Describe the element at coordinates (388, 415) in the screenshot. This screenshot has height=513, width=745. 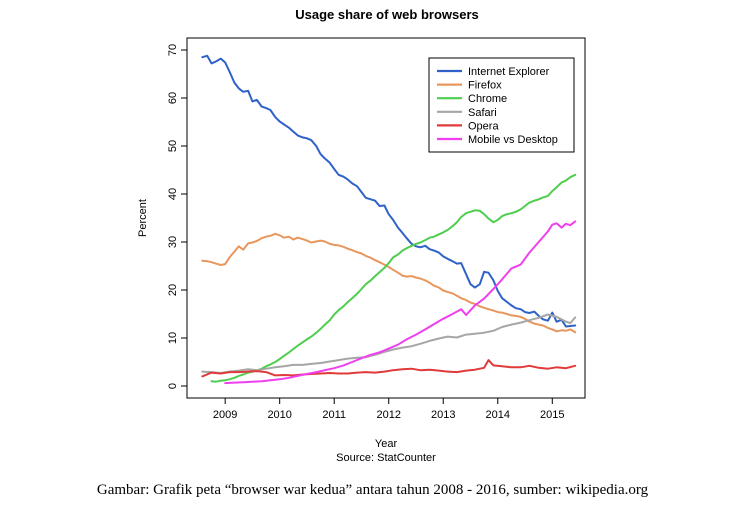
I see `x-tick-label: 2012` at that location.